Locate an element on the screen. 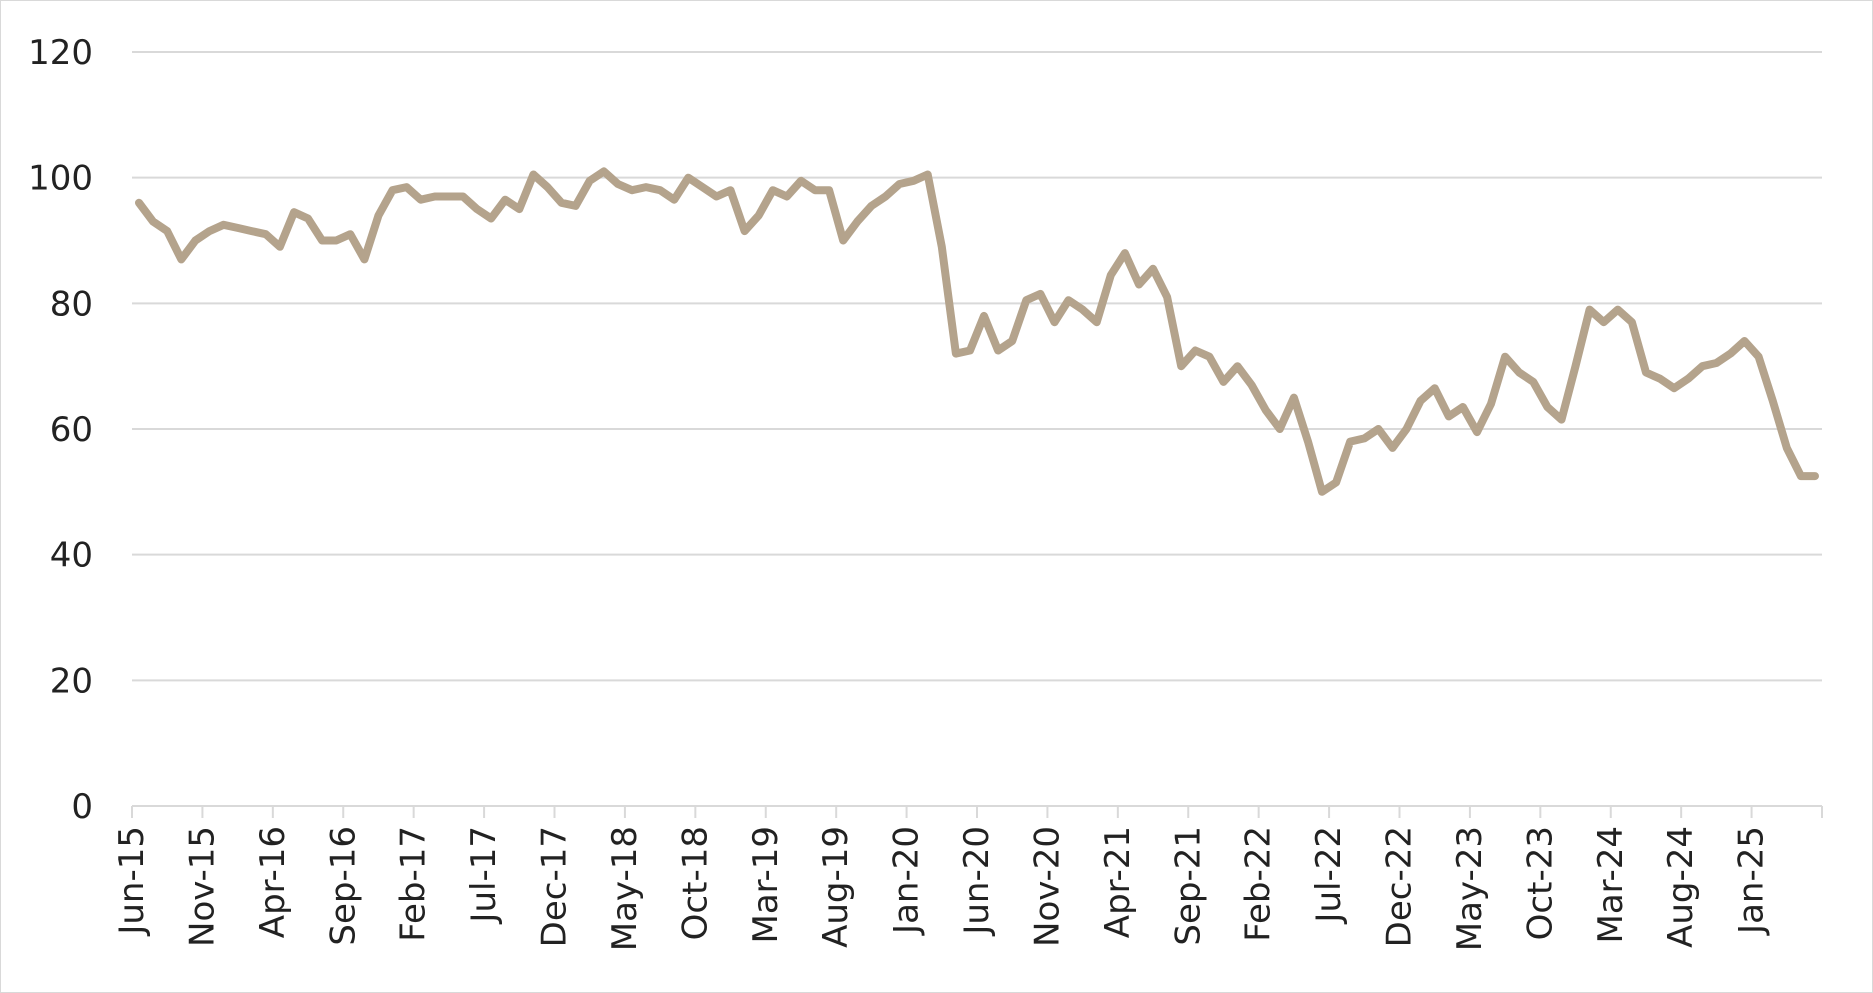 The width and height of the screenshot is (1873, 993). x-tick-label: Dec-17 is located at coordinates (555, 886).